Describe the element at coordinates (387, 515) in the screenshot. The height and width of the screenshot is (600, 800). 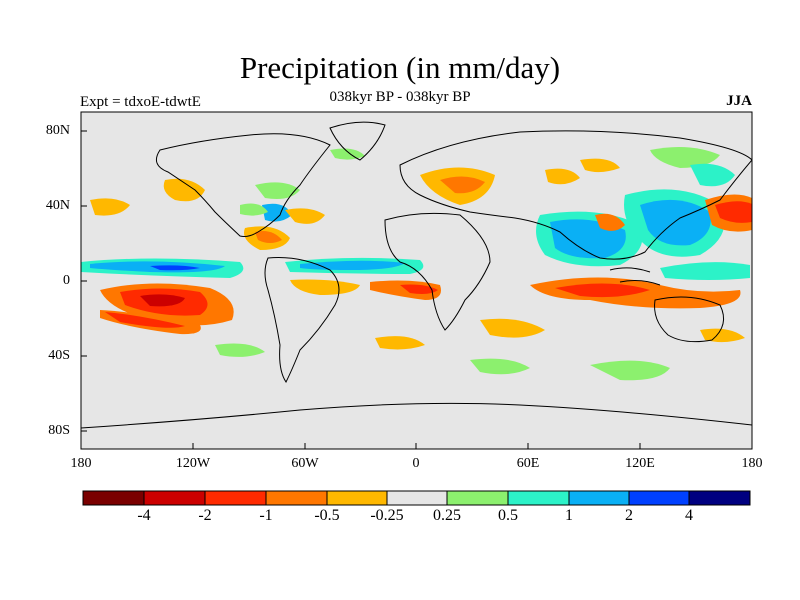
I see `colorbar-label: -0.25` at that location.